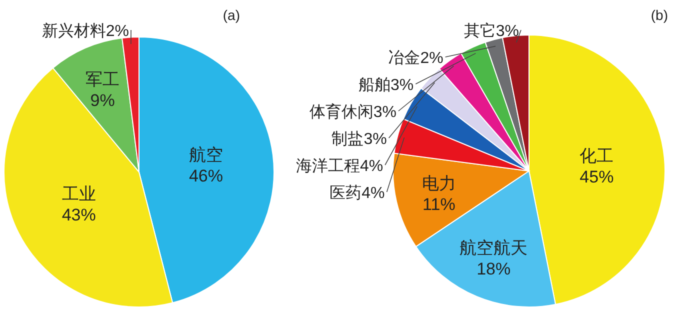  Describe the element at coordinates (205, 155) in the screenshot. I see `slice-label: 航空` at that location.